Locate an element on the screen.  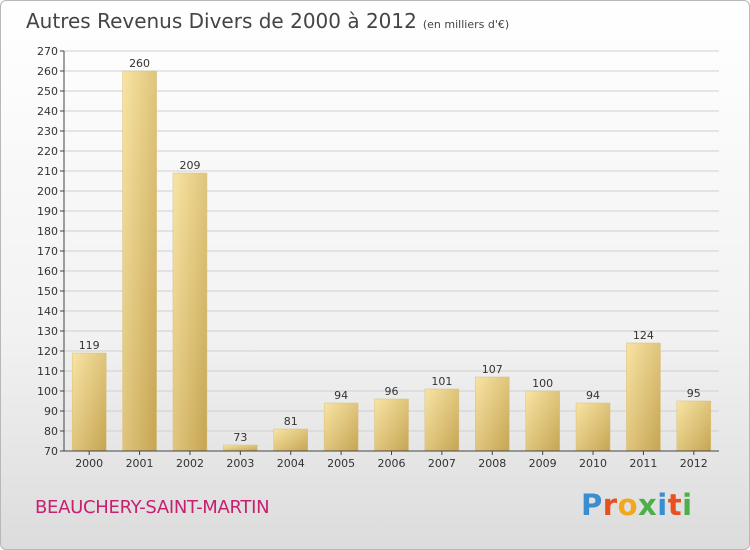
value-label: 81 is located at coordinates (291, 421).